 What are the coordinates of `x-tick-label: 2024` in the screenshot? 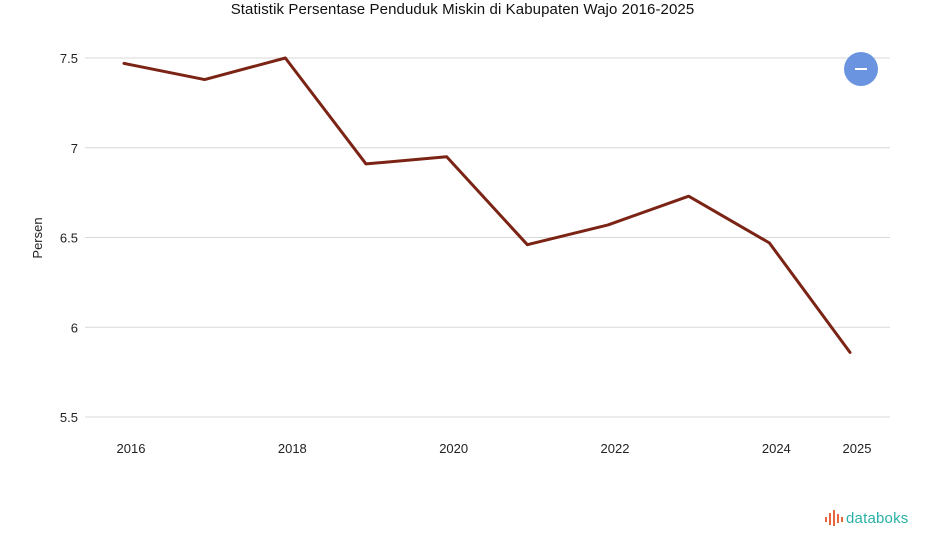 It's located at (776, 448).